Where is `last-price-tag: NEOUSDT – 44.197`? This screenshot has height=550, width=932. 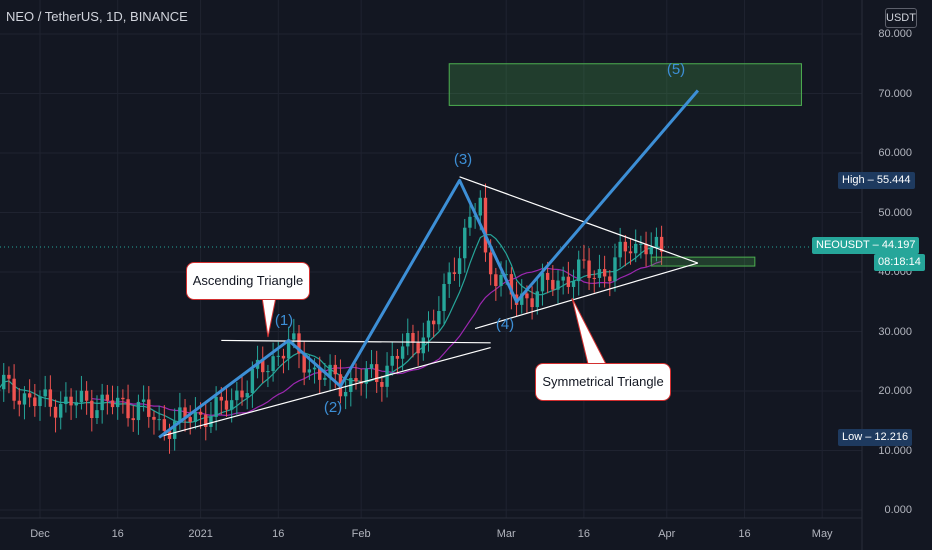 last-price-tag: NEOUSDT – 44.197 is located at coordinates (866, 245).